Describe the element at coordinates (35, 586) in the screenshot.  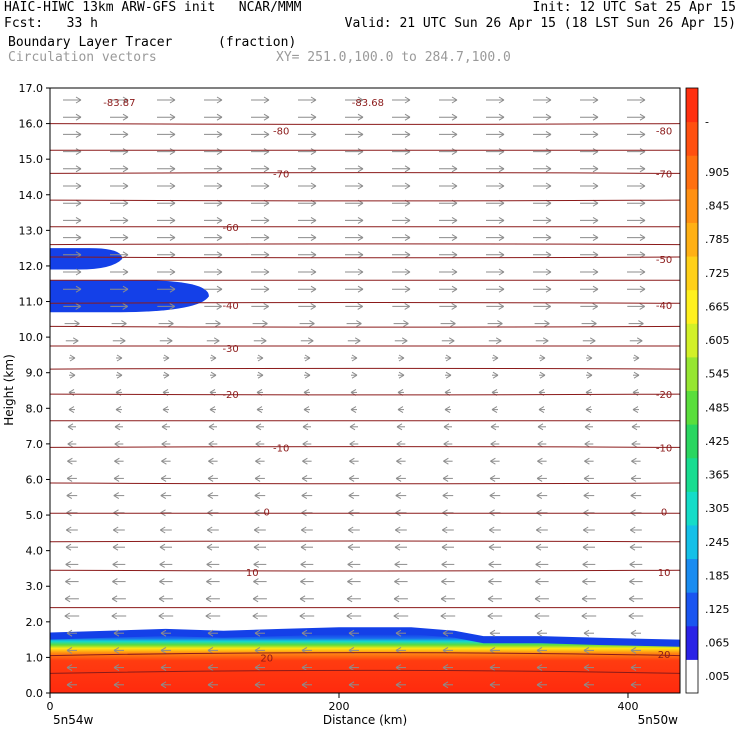
I see `y-tick-label: 3.0` at that location.